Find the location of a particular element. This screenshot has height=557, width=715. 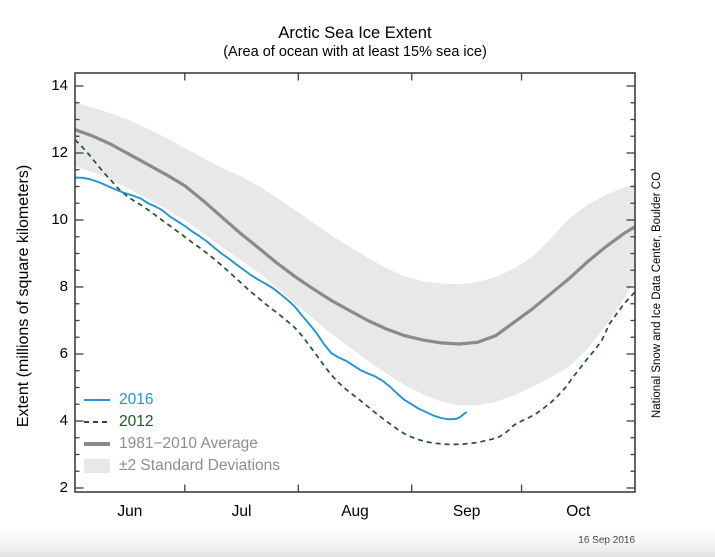

legend-label-average: 1981−2010 Average is located at coordinates (188, 443).